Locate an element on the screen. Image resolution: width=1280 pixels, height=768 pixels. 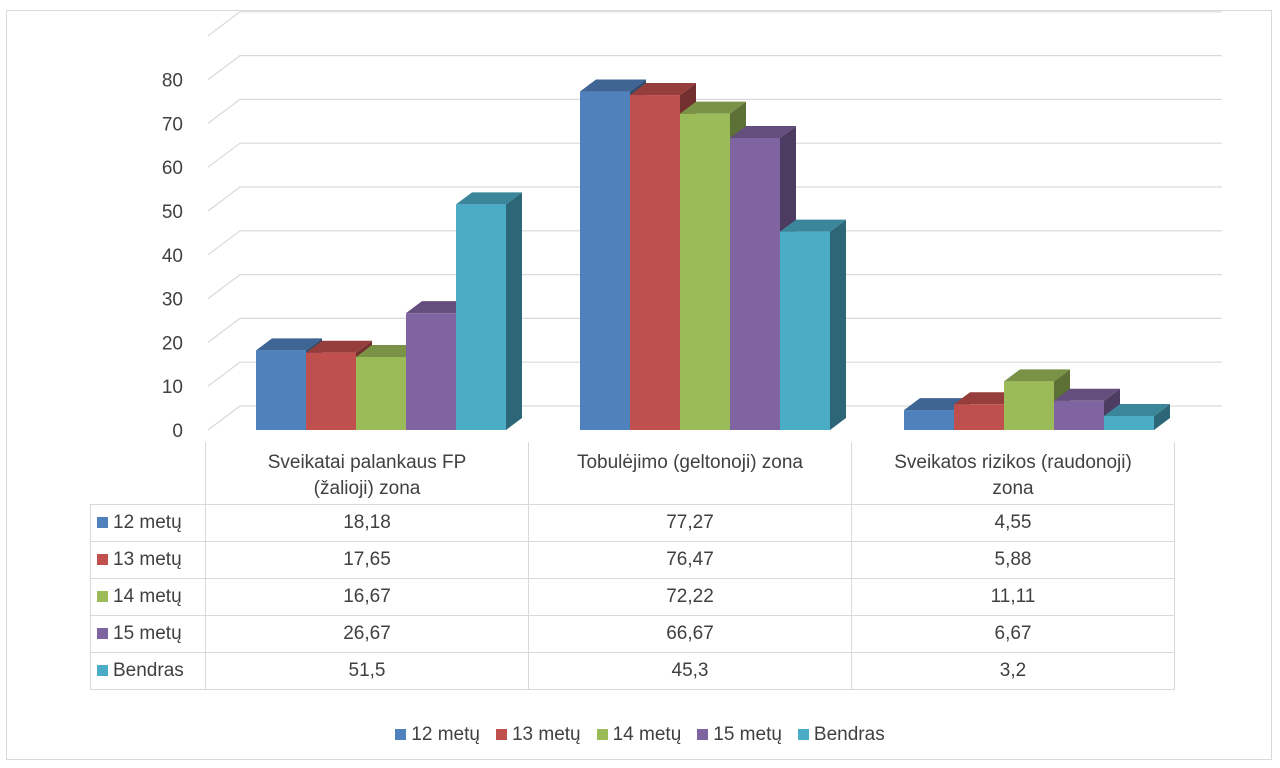
series-name: 15 metų is located at coordinates (147, 633).